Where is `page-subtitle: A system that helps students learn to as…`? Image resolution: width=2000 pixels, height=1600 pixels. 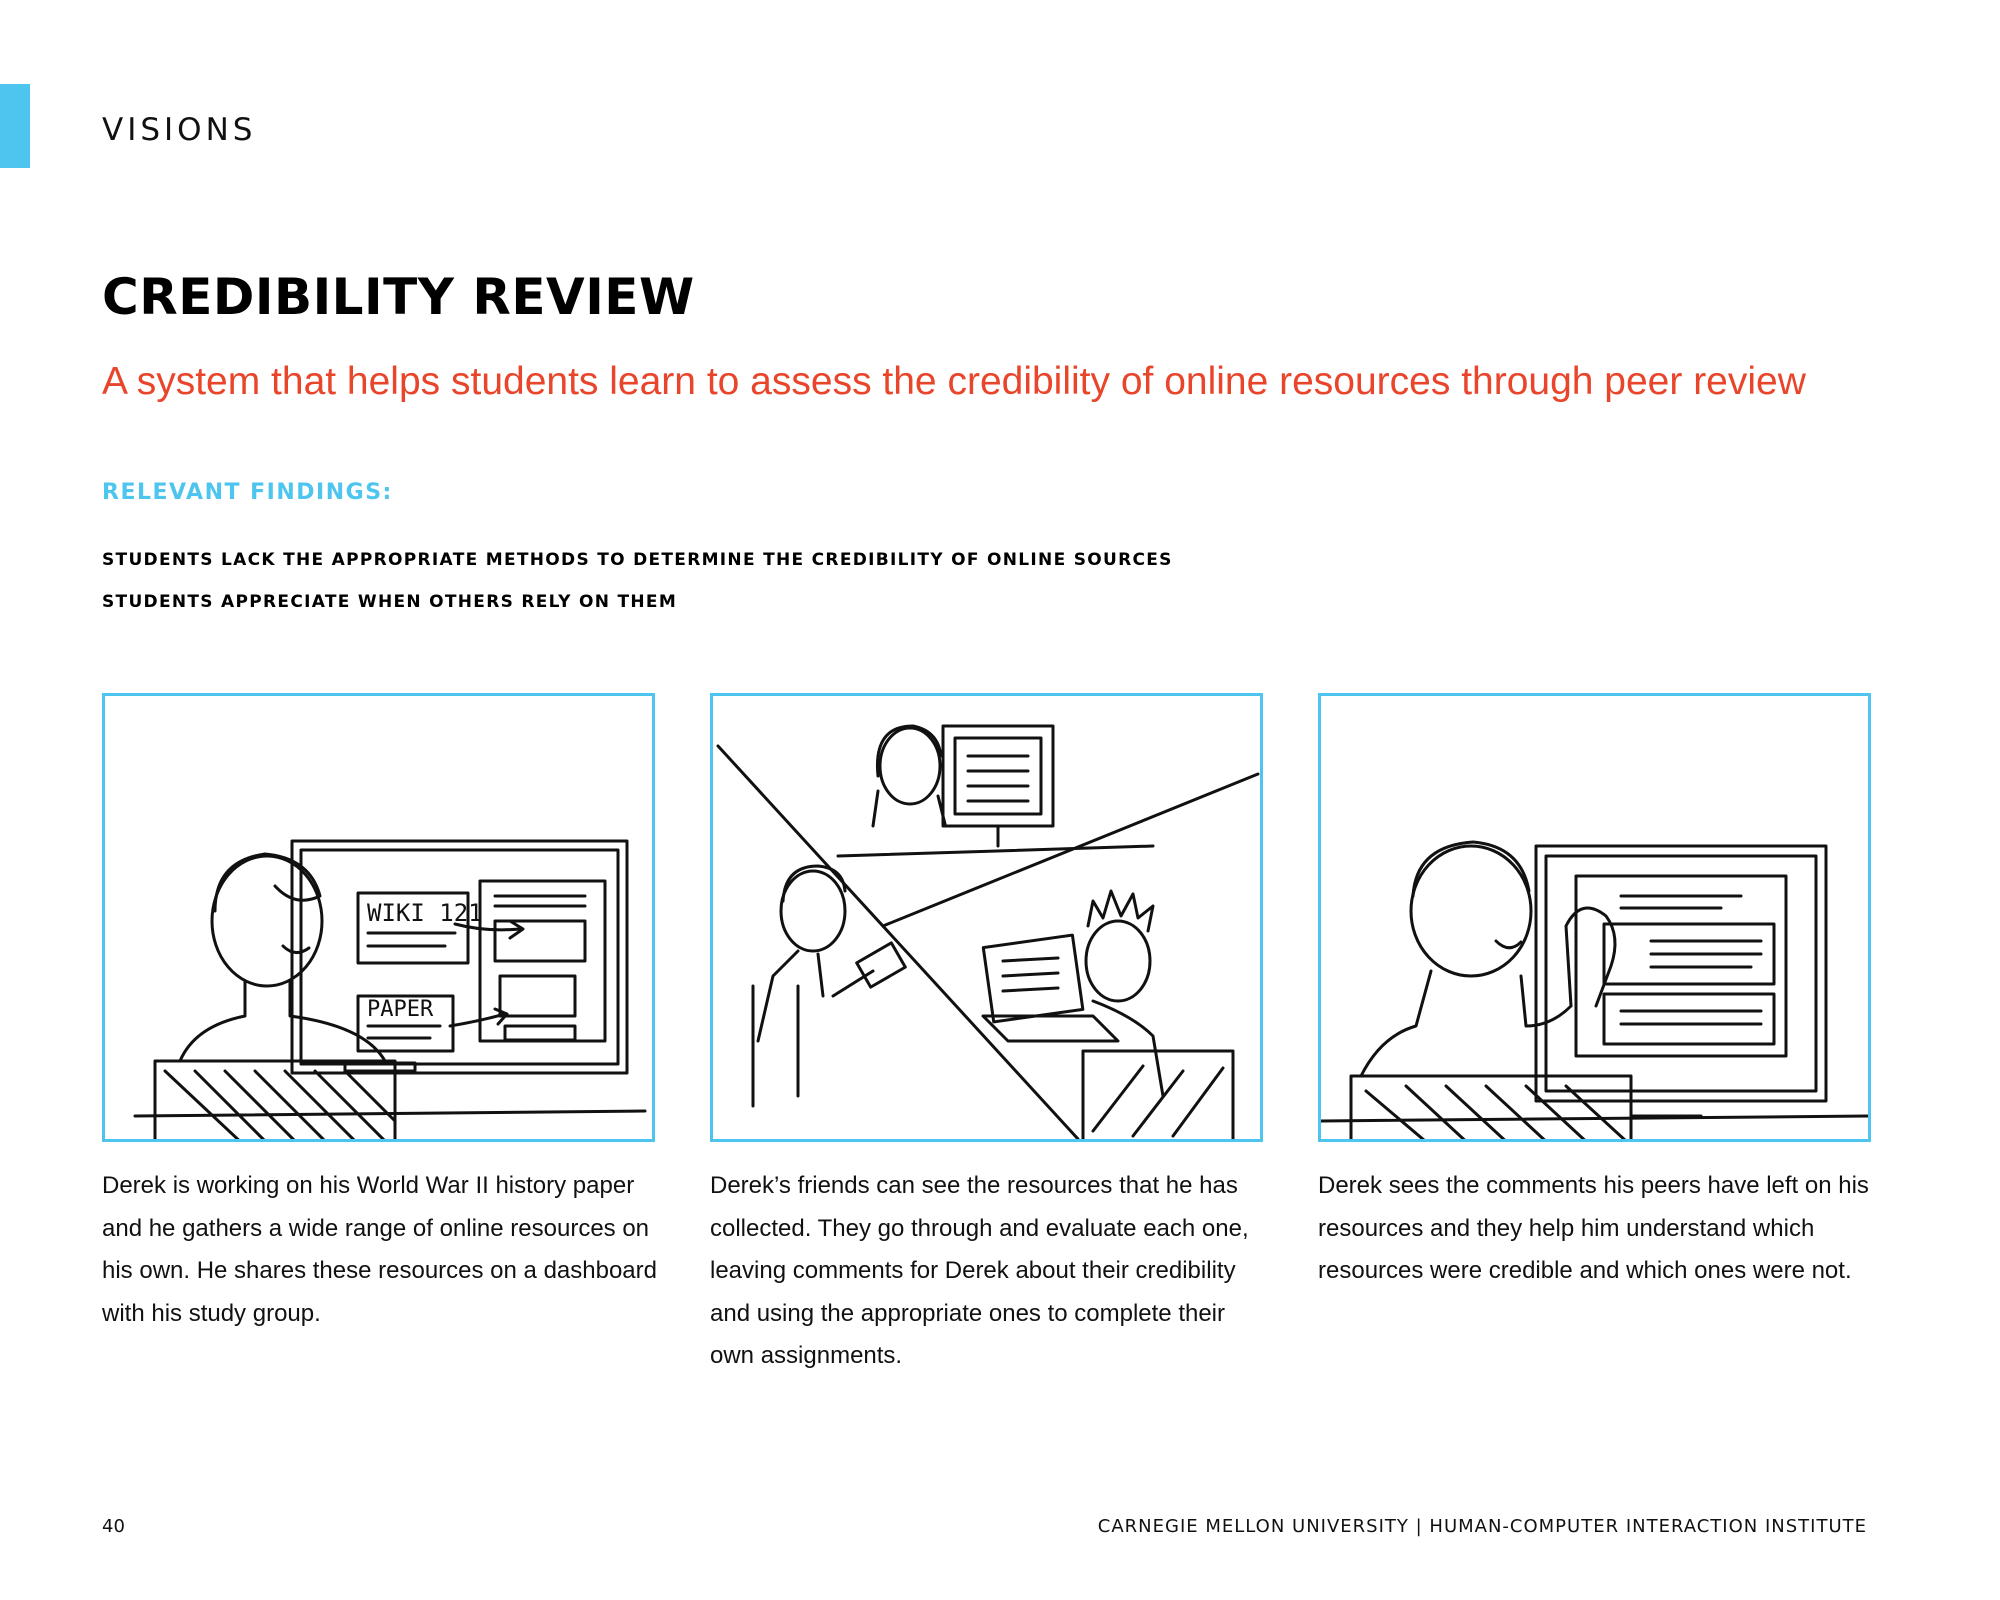 page-subtitle: A system that helps students learn to as… is located at coordinates (954, 381).